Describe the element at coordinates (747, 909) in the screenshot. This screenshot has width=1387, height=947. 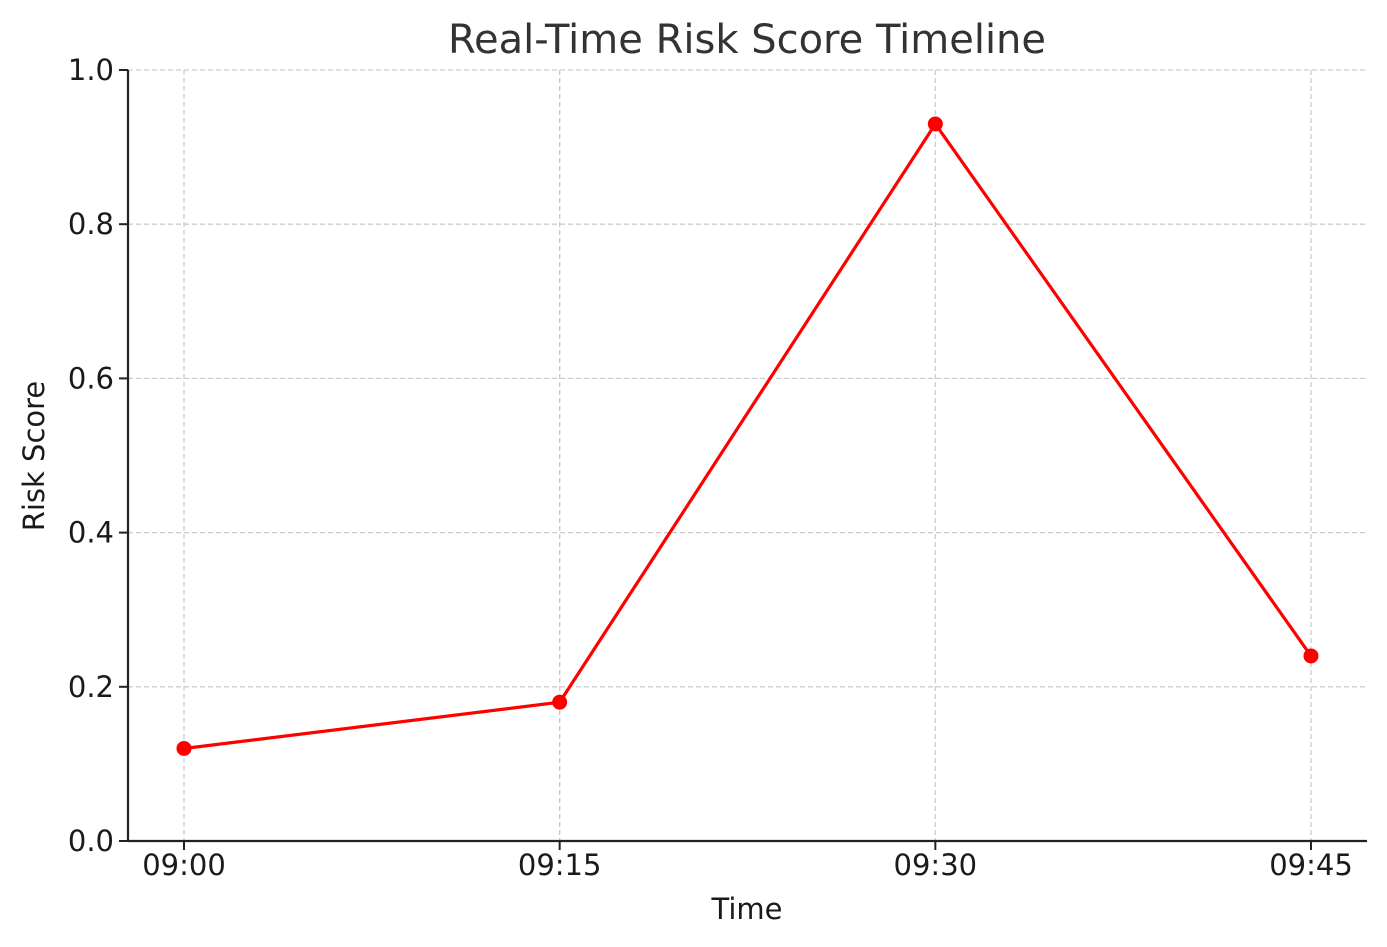
I see `x-axis-label: Time` at that location.